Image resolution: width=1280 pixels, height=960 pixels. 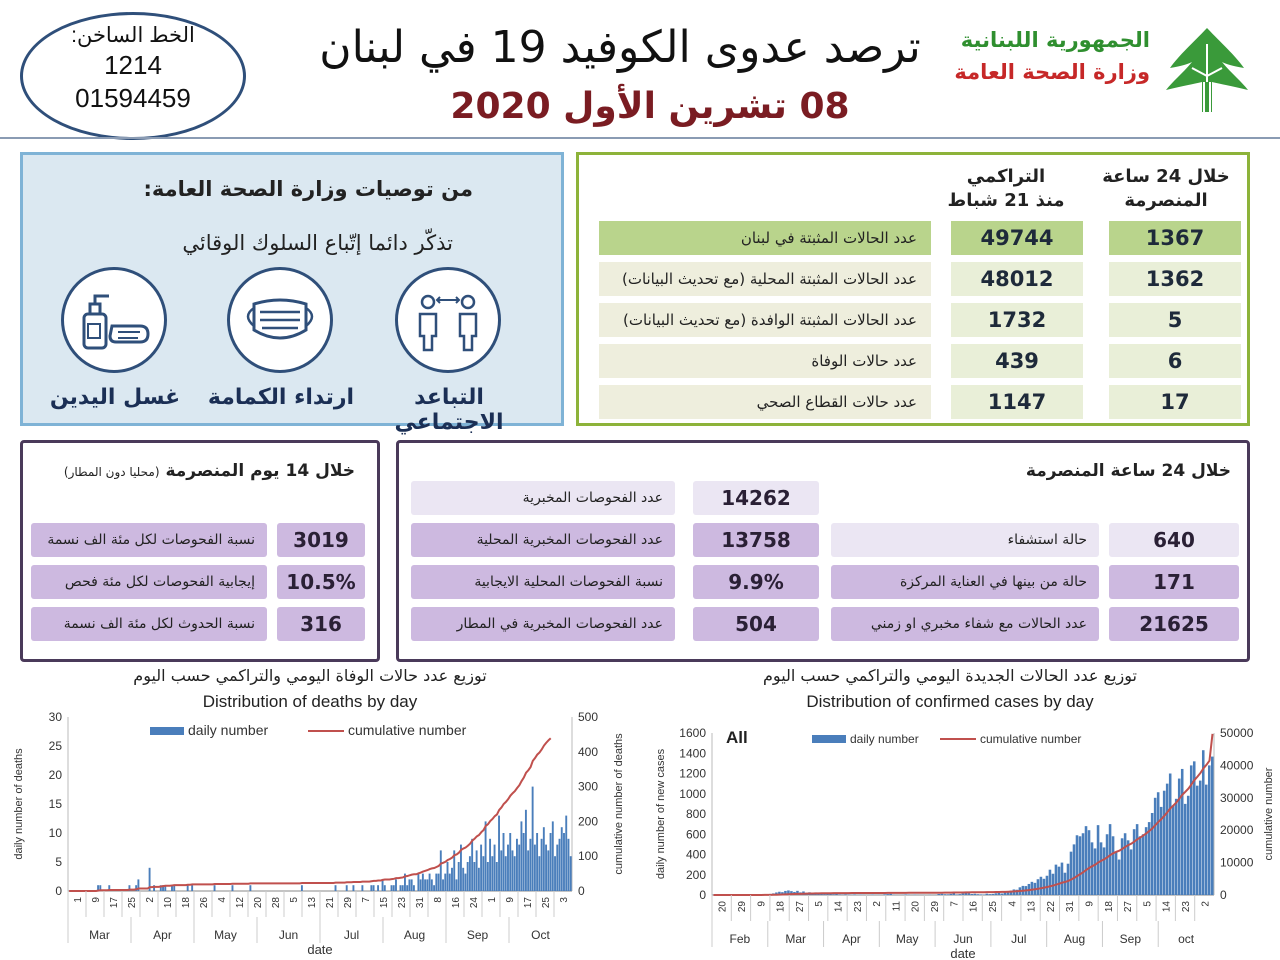 I want to click on y-tick-label: 200, so click(x=696, y=875).